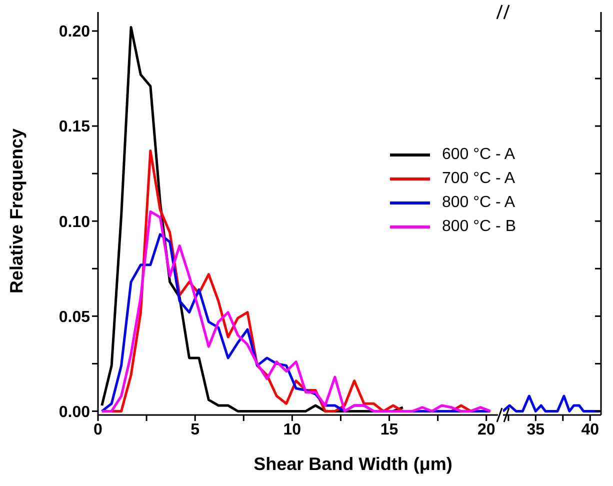  I want to click on x-tick-label: 10, so click(292, 429).